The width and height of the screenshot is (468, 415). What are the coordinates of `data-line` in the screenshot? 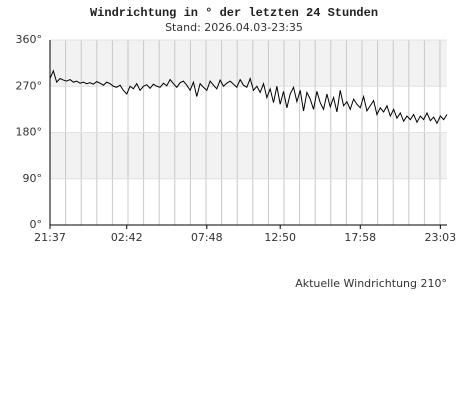 It's located at (248, 97).